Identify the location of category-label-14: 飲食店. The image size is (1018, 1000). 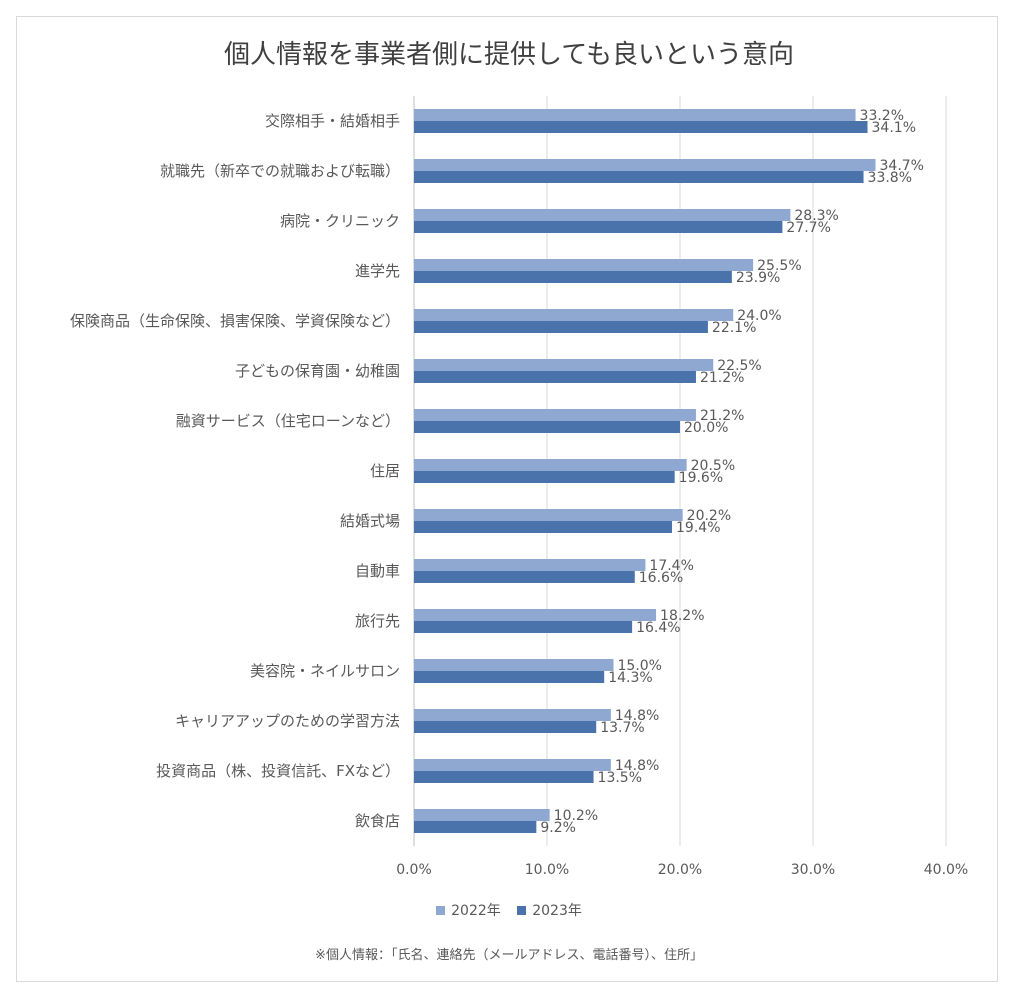
(377, 821).